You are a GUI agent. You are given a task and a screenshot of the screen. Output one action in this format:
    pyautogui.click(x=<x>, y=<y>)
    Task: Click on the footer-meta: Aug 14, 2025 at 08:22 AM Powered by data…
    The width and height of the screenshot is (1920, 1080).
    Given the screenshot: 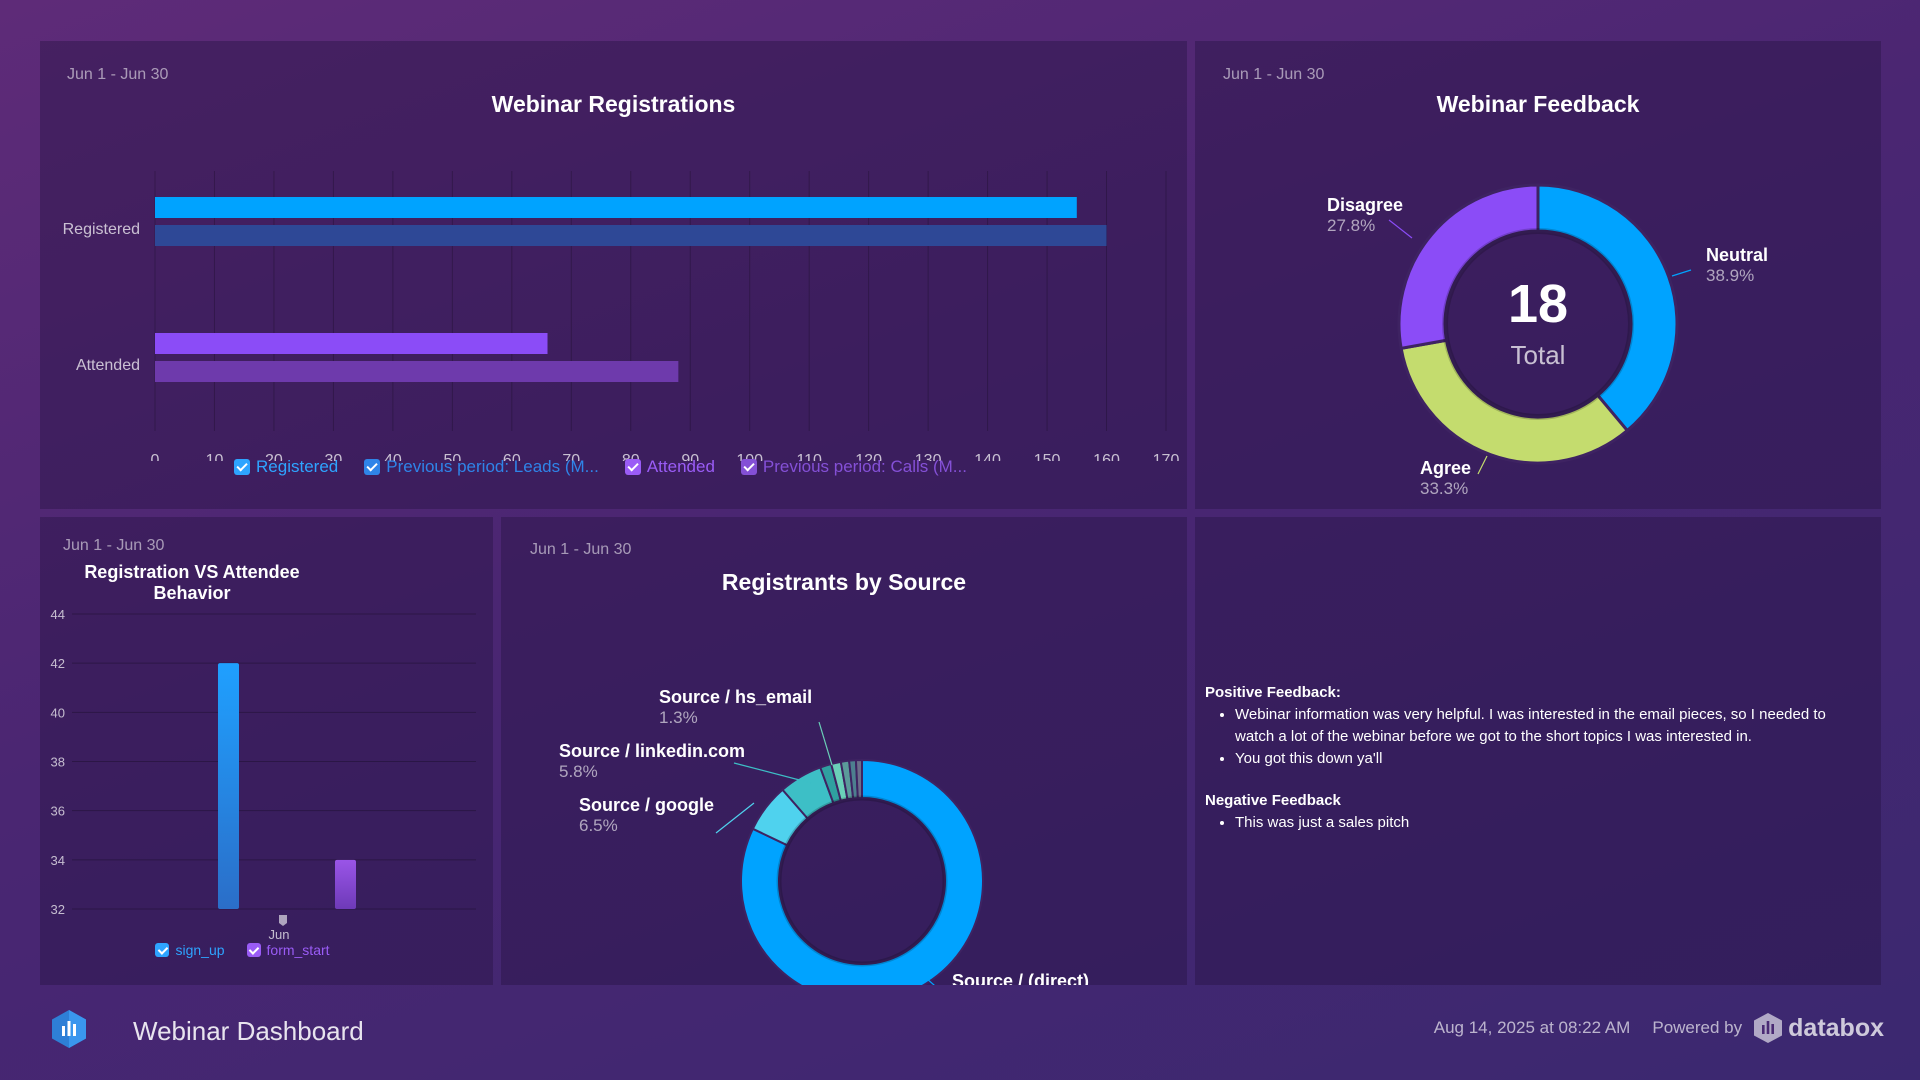 What is the action you would take?
    pyautogui.click(x=1659, y=1028)
    